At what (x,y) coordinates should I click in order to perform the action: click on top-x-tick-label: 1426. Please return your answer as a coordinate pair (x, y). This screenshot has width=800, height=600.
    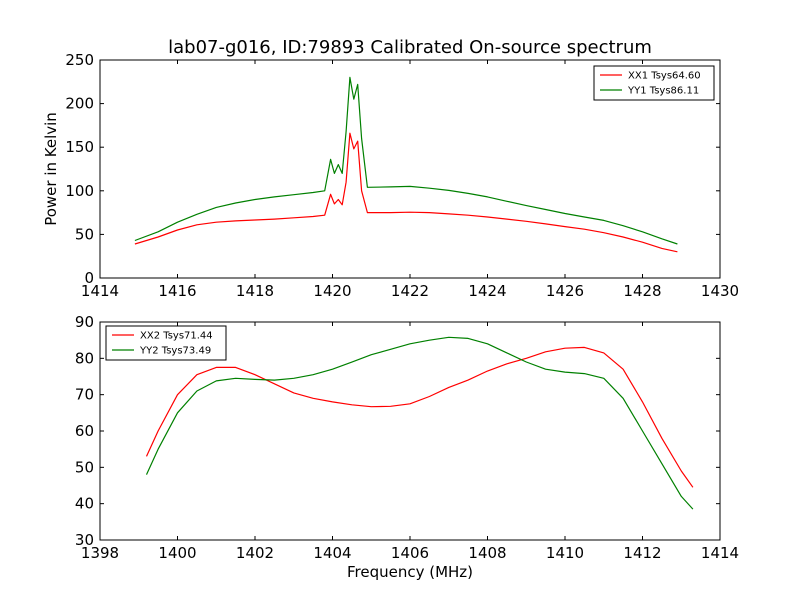
    Looking at the image, I should click on (565, 291).